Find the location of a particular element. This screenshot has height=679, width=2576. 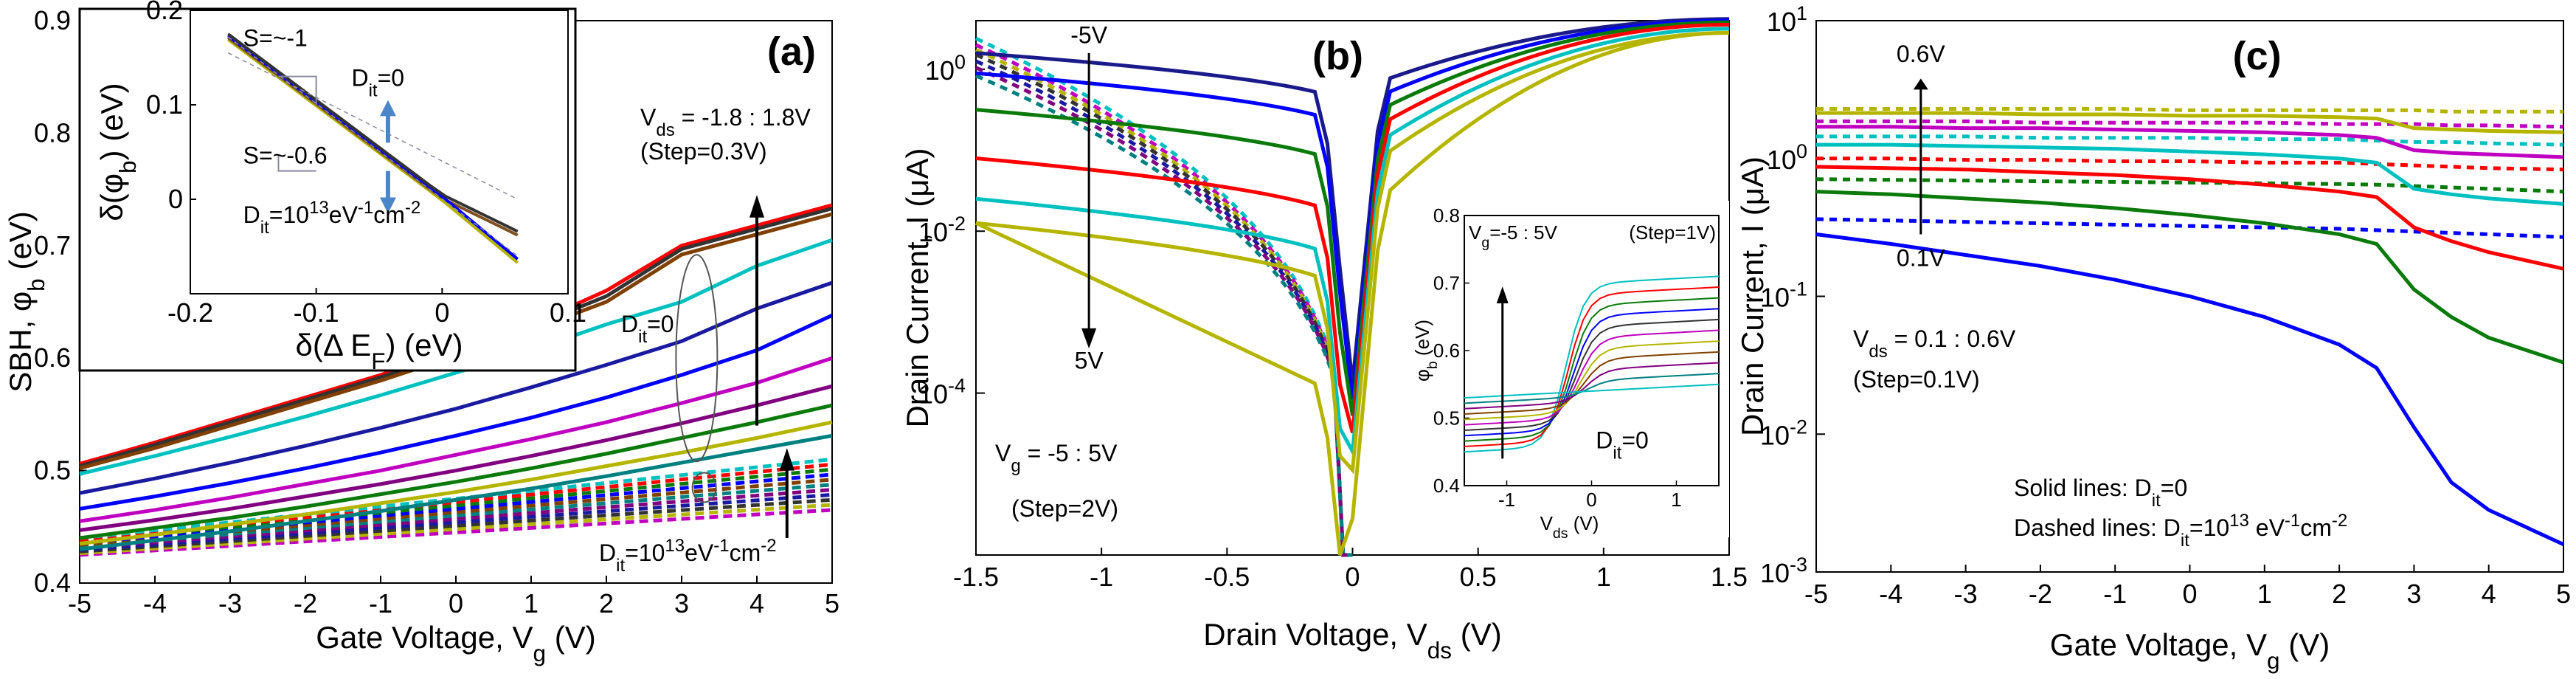

vds-range-label-part: = 0.1 : 0.6V is located at coordinates (1952, 339).